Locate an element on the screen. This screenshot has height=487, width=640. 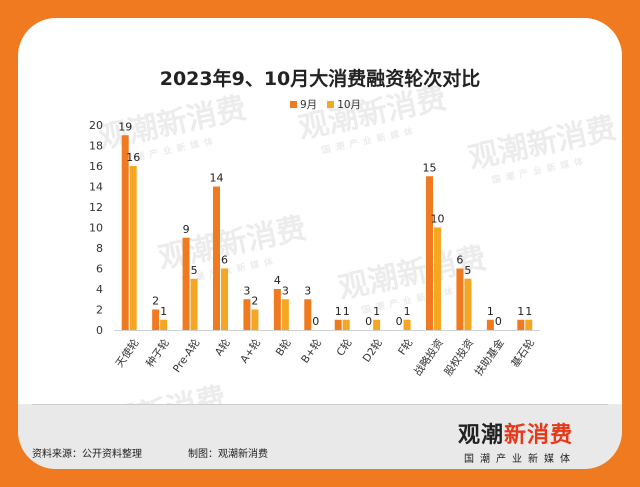
legend-item-oct: 10月 is located at coordinates (344, 104).